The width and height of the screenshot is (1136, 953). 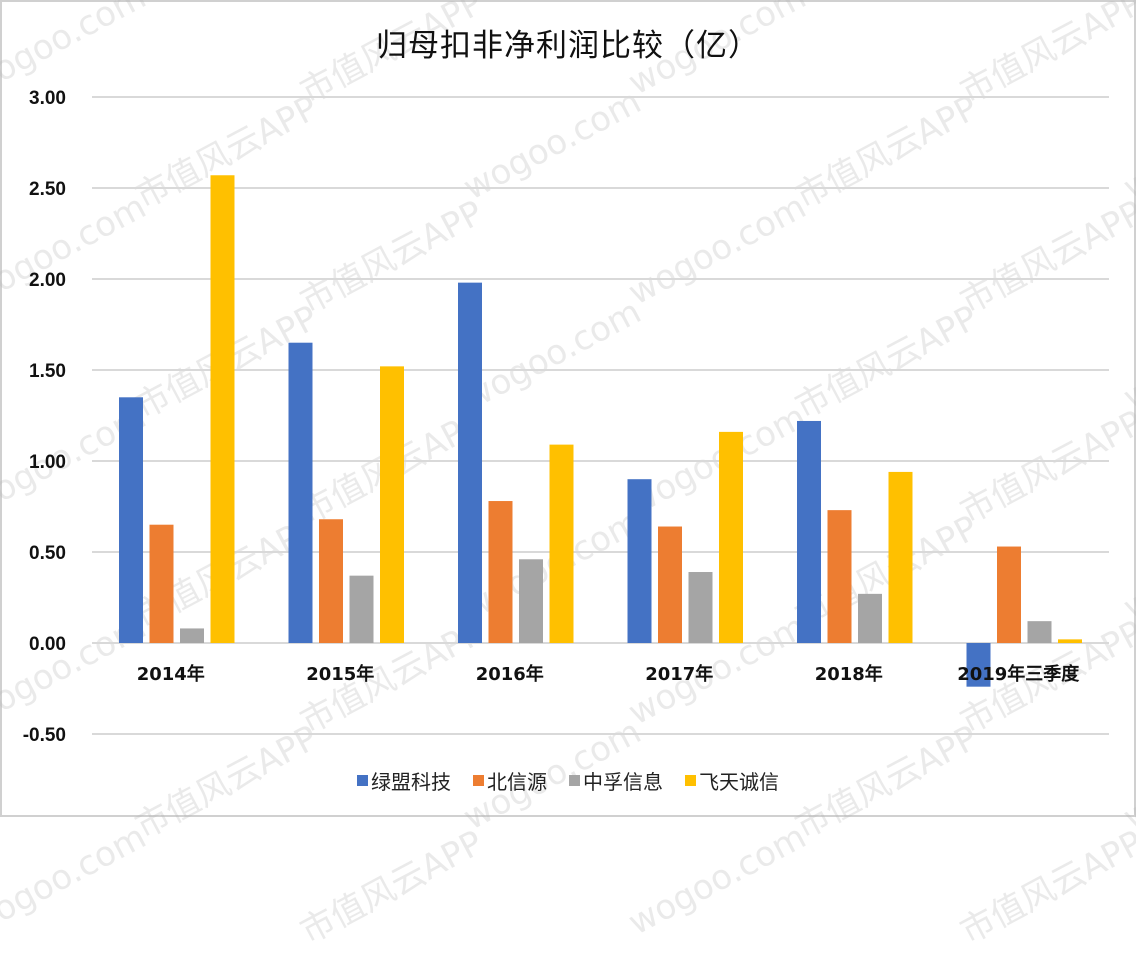 What do you see at coordinates (47, 189) in the screenshot?
I see `y-tick-label: 2.50` at bounding box center [47, 189].